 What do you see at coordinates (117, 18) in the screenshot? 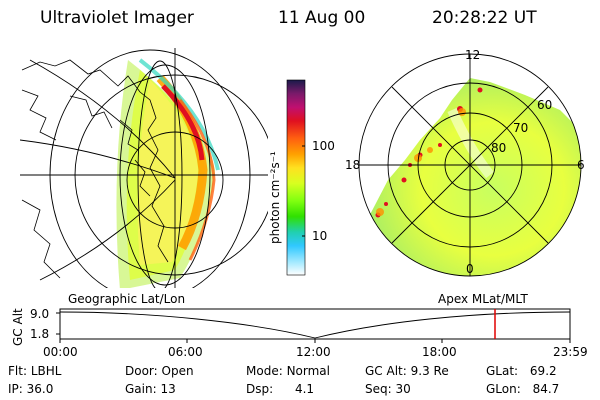
I see `instrument-title: Ultraviolet Imager` at bounding box center [117, 18].